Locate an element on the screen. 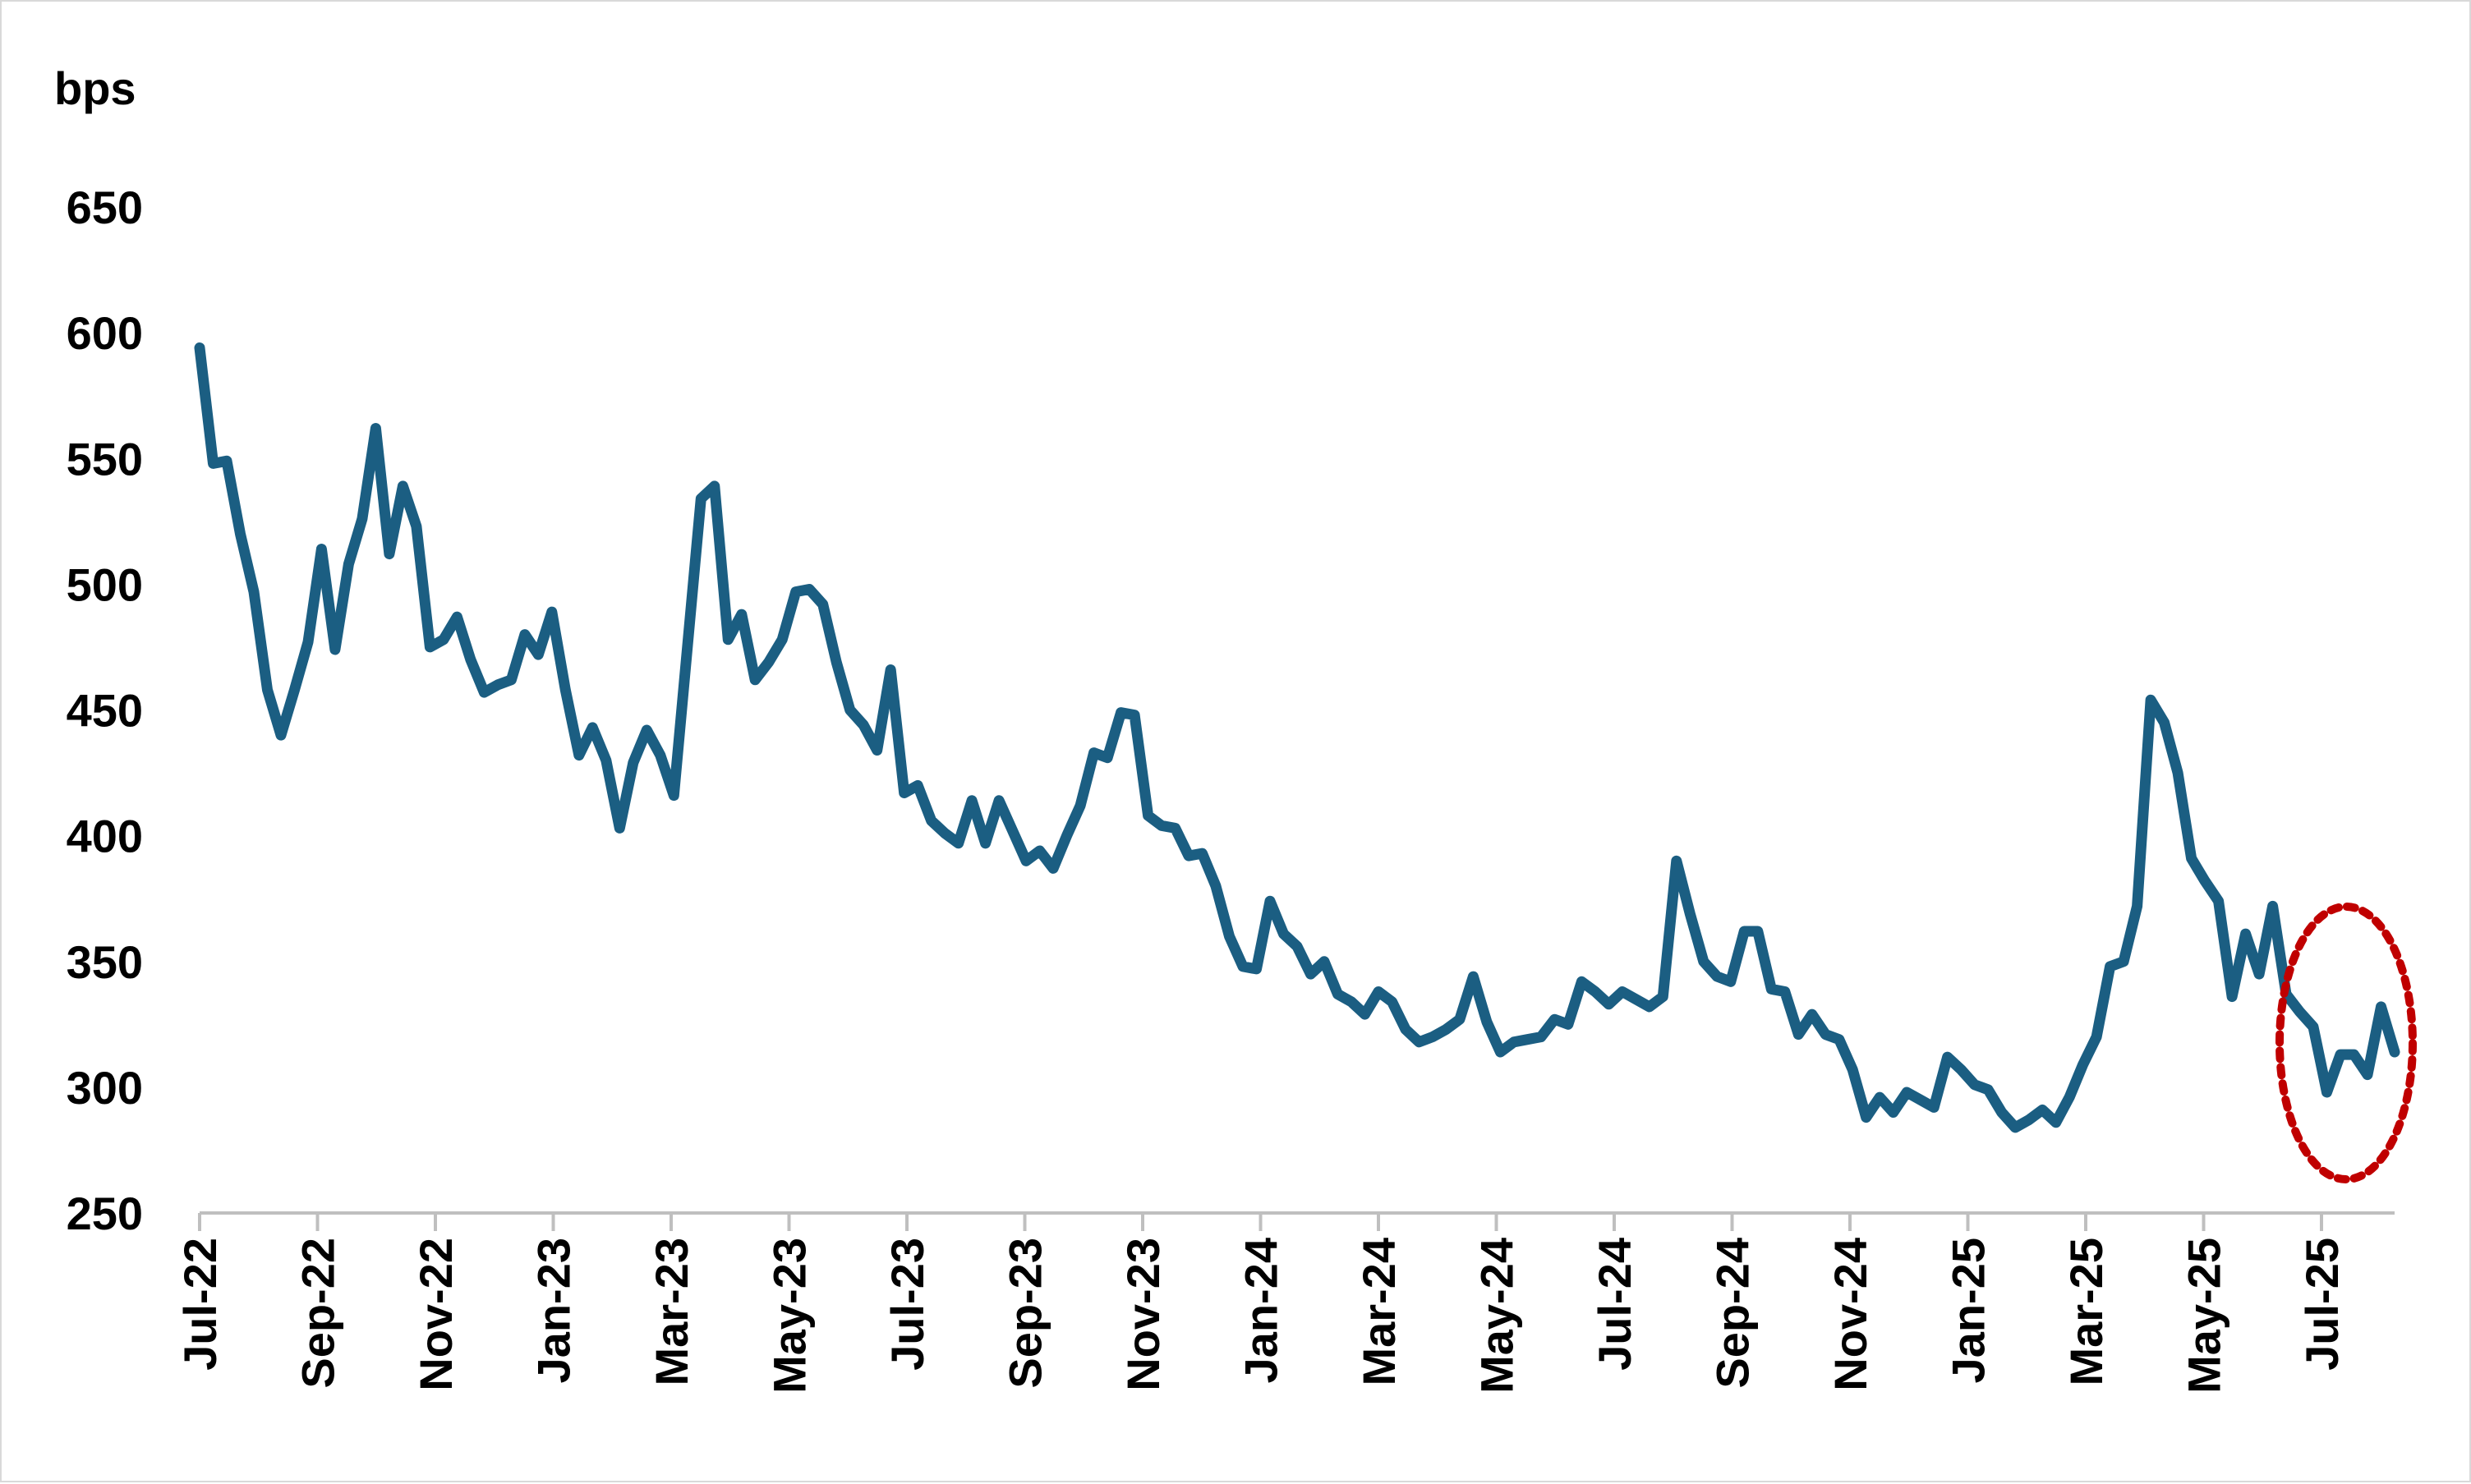 The image size is (2471, 1484). highlight-ellipse is located at coordinates (2346, 1043).